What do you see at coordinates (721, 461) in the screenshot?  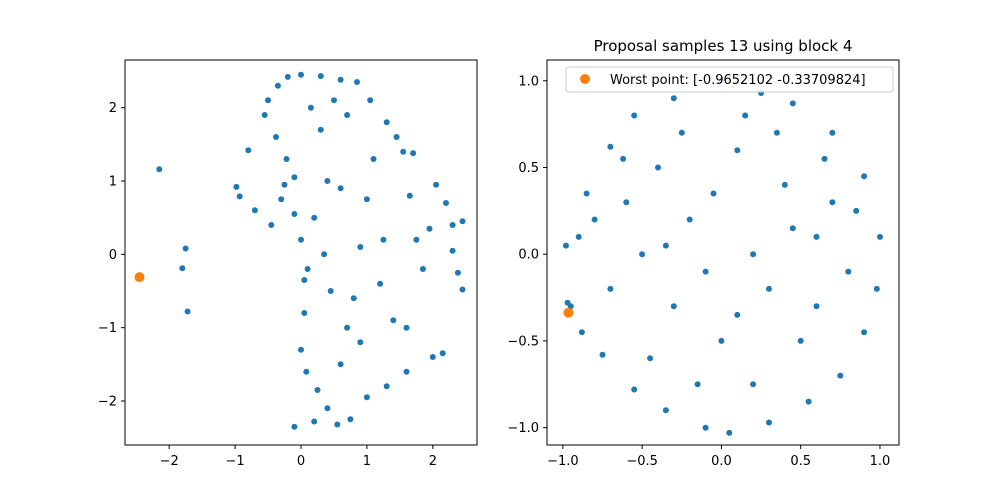 I see `x-tick-label: 0.0` at bounding box center [721, 461].